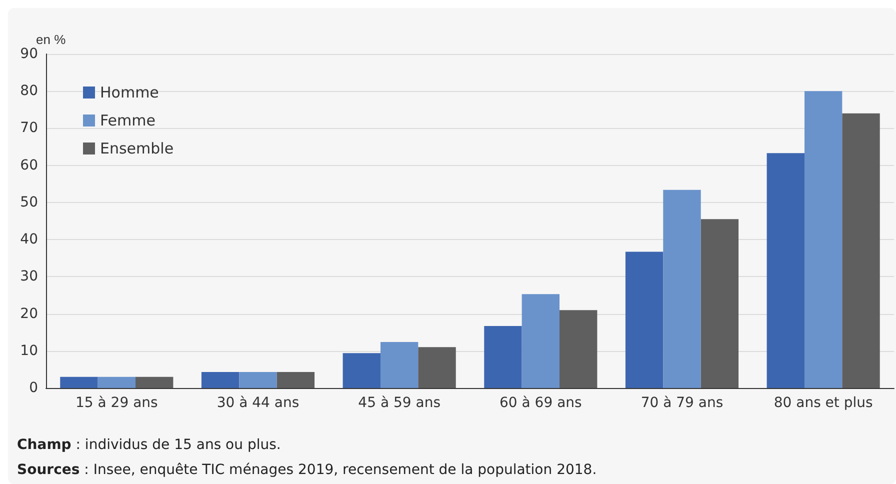  Describe the element at coordinates (682, 403) in the screenshot. I see `x-tick-label: 70 à 79 ans` at that location.